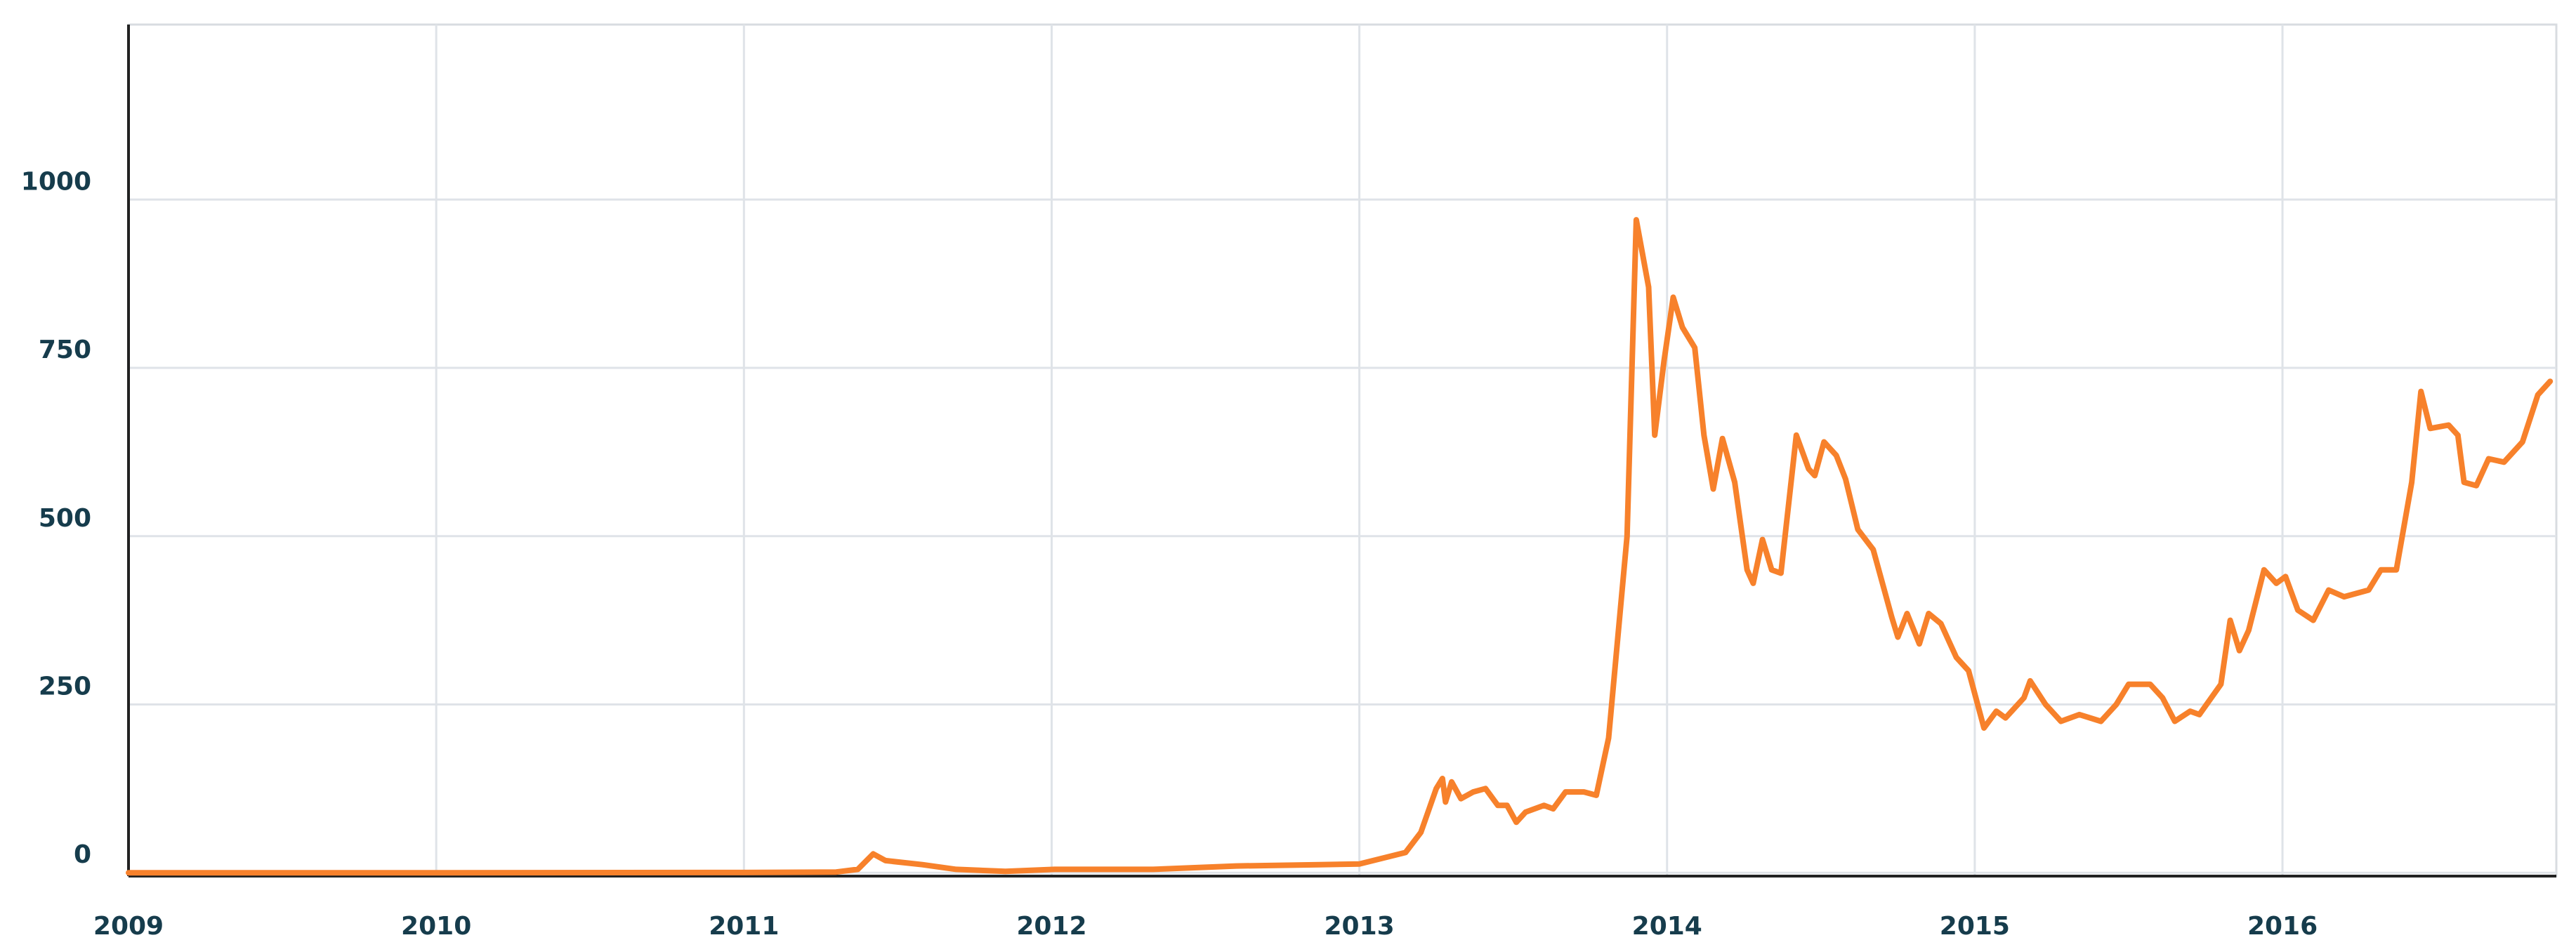 The image size is (2576, 947). I want to click on y-tick-label: 250, so click(65, 686).